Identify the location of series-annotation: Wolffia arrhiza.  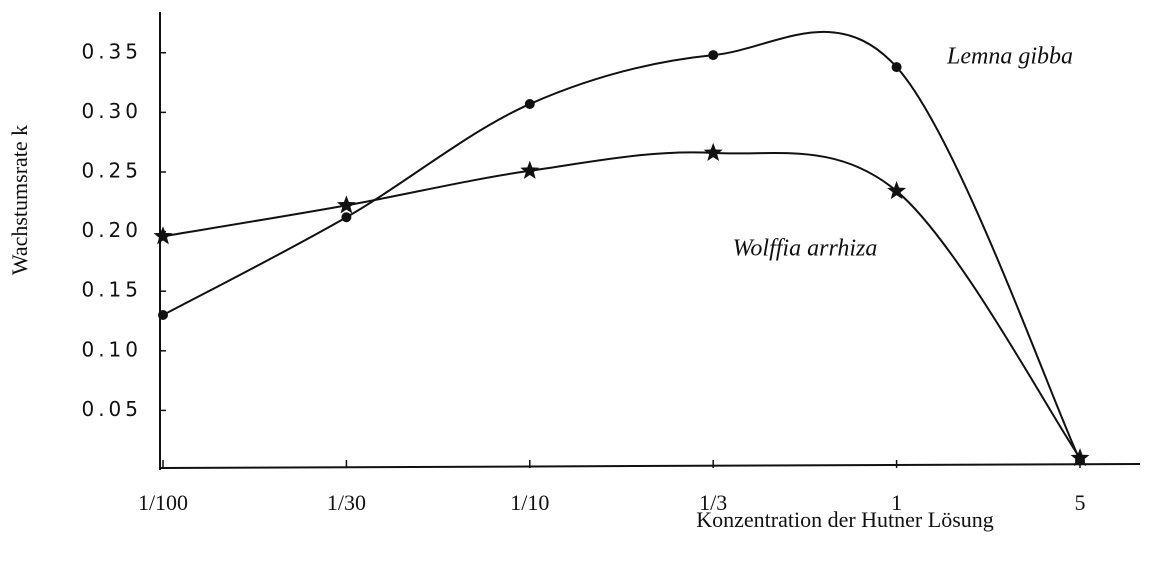
(805, 249).